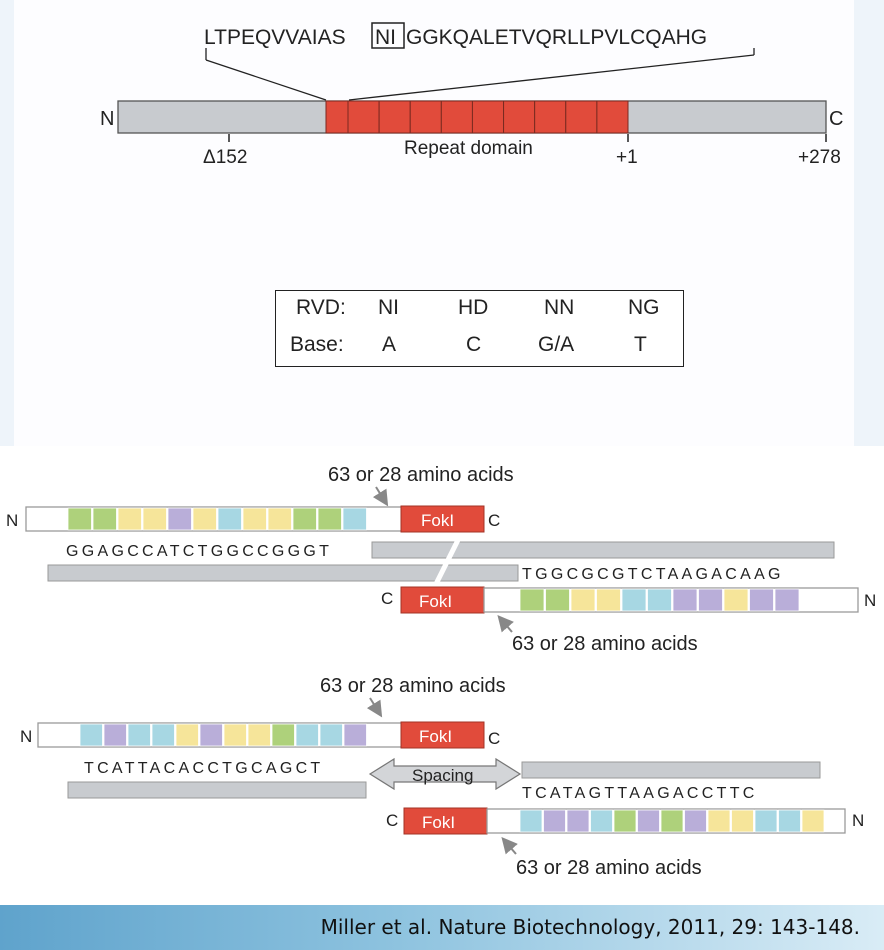 Image resolution: width=884 pixels, height=950 pixels. I want to click on rvd-cell: NI, so click(388, 307).